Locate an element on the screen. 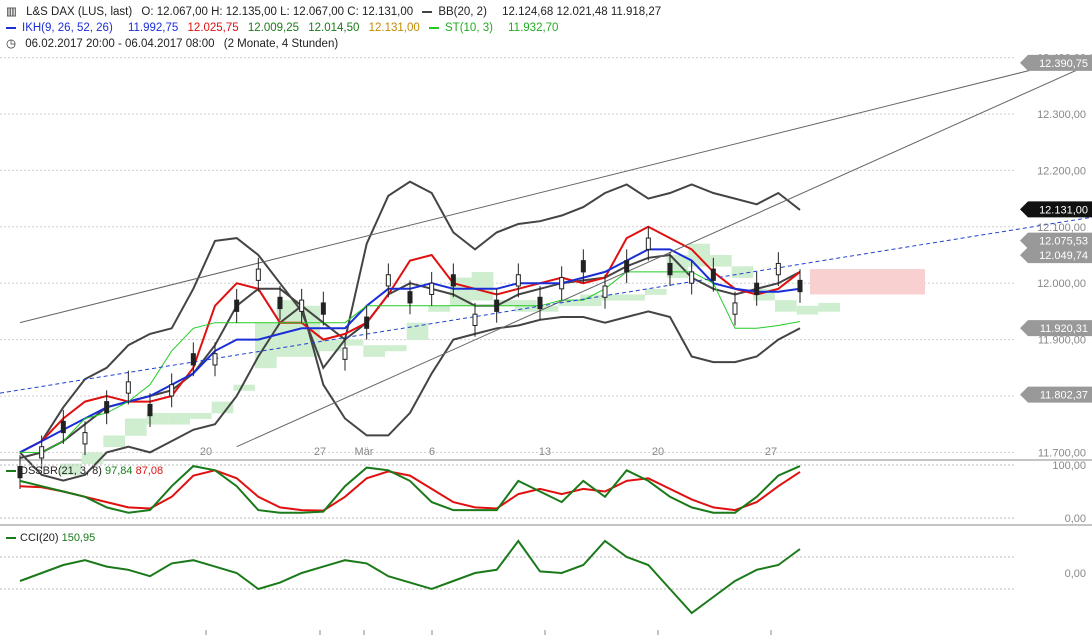  price-marker-label: 11.920,31 is located at coordinates (1064, 329).